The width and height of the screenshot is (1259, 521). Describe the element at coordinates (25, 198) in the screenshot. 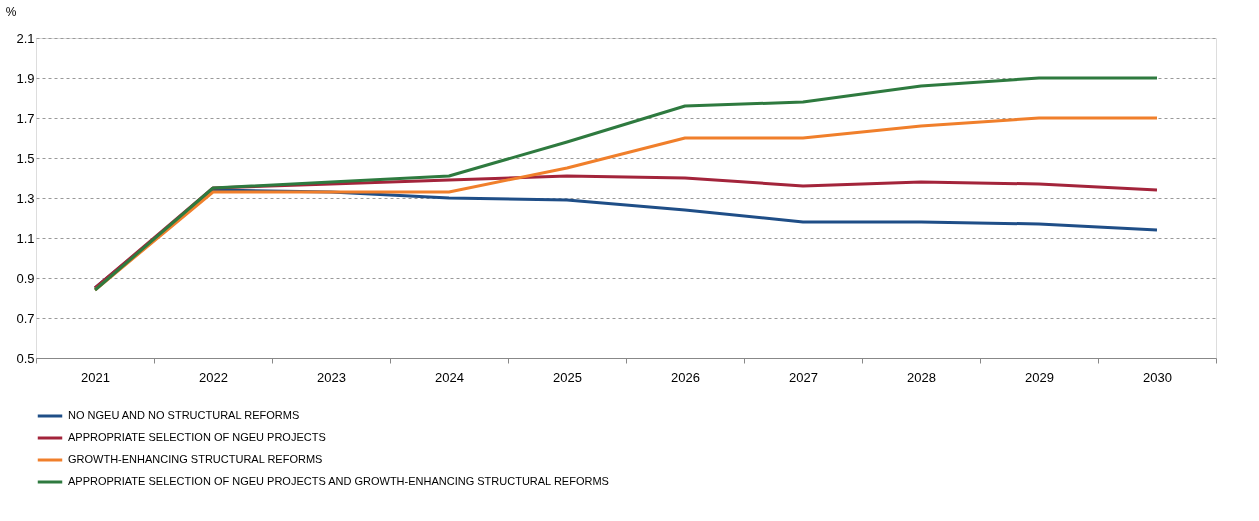

I see `y-tick-label: 1.3` at that location.